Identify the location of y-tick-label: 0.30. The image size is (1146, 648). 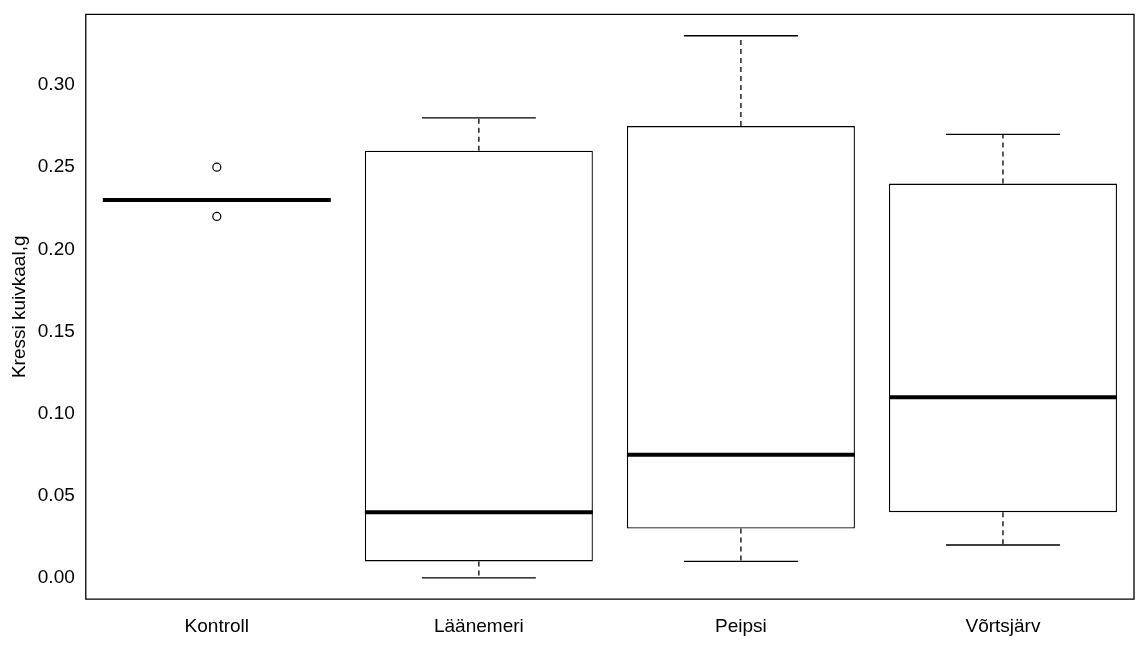
(56, 84).